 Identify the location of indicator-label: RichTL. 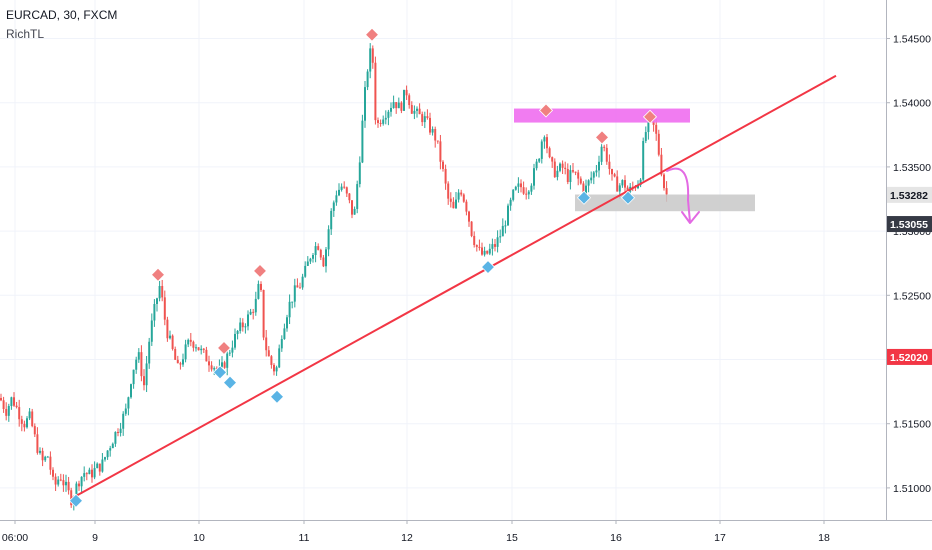
(25, 34).